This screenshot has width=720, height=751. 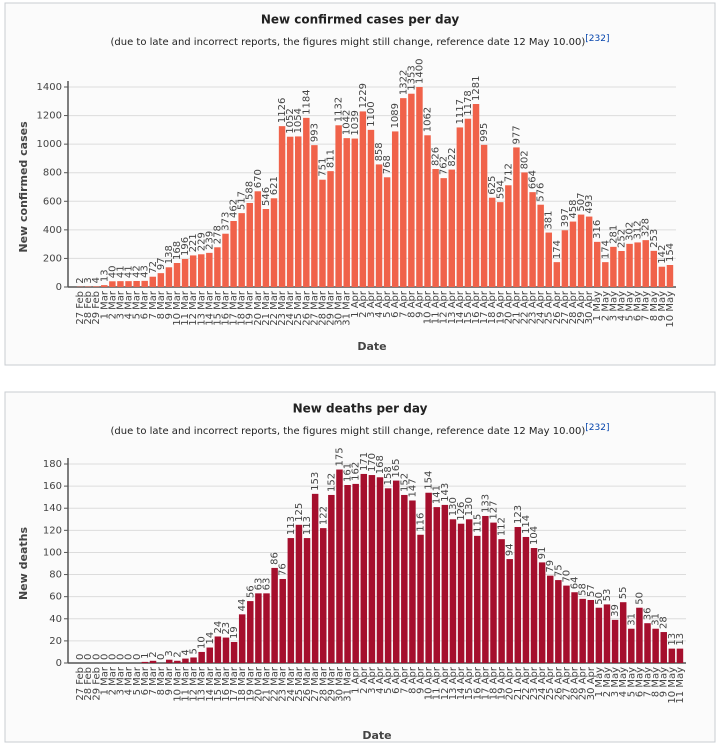 I want to click on value-label: 316, so click(x=597, y=229).